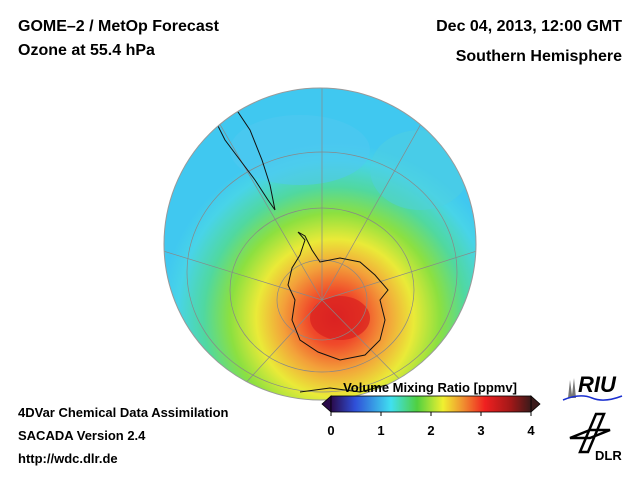 This screenshot has width=640, height=480. What do you see at coordinates (431, 430) in the screenshot?
I see `colorbar-tick-label: 2` at bounding box center [431, 430].